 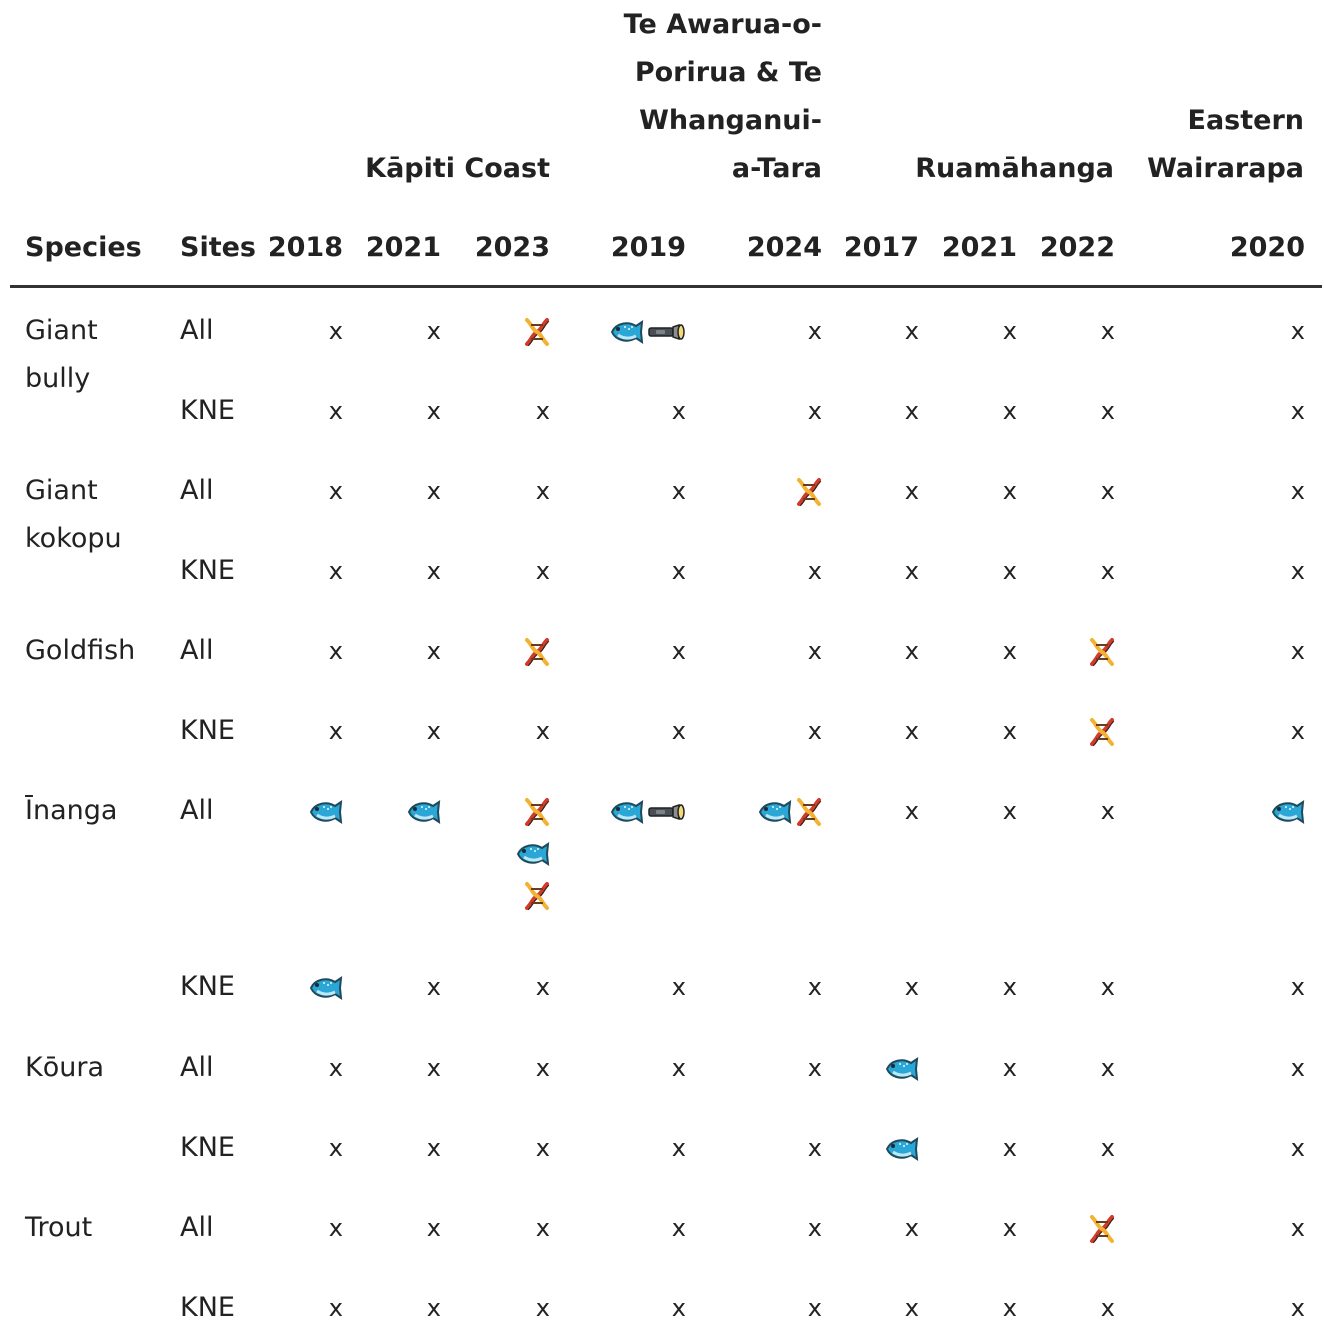 What do you see at coordinates (305, 247) in the screenshot?
I see `column-header-year: 2018` at bounding box center [305, 247].